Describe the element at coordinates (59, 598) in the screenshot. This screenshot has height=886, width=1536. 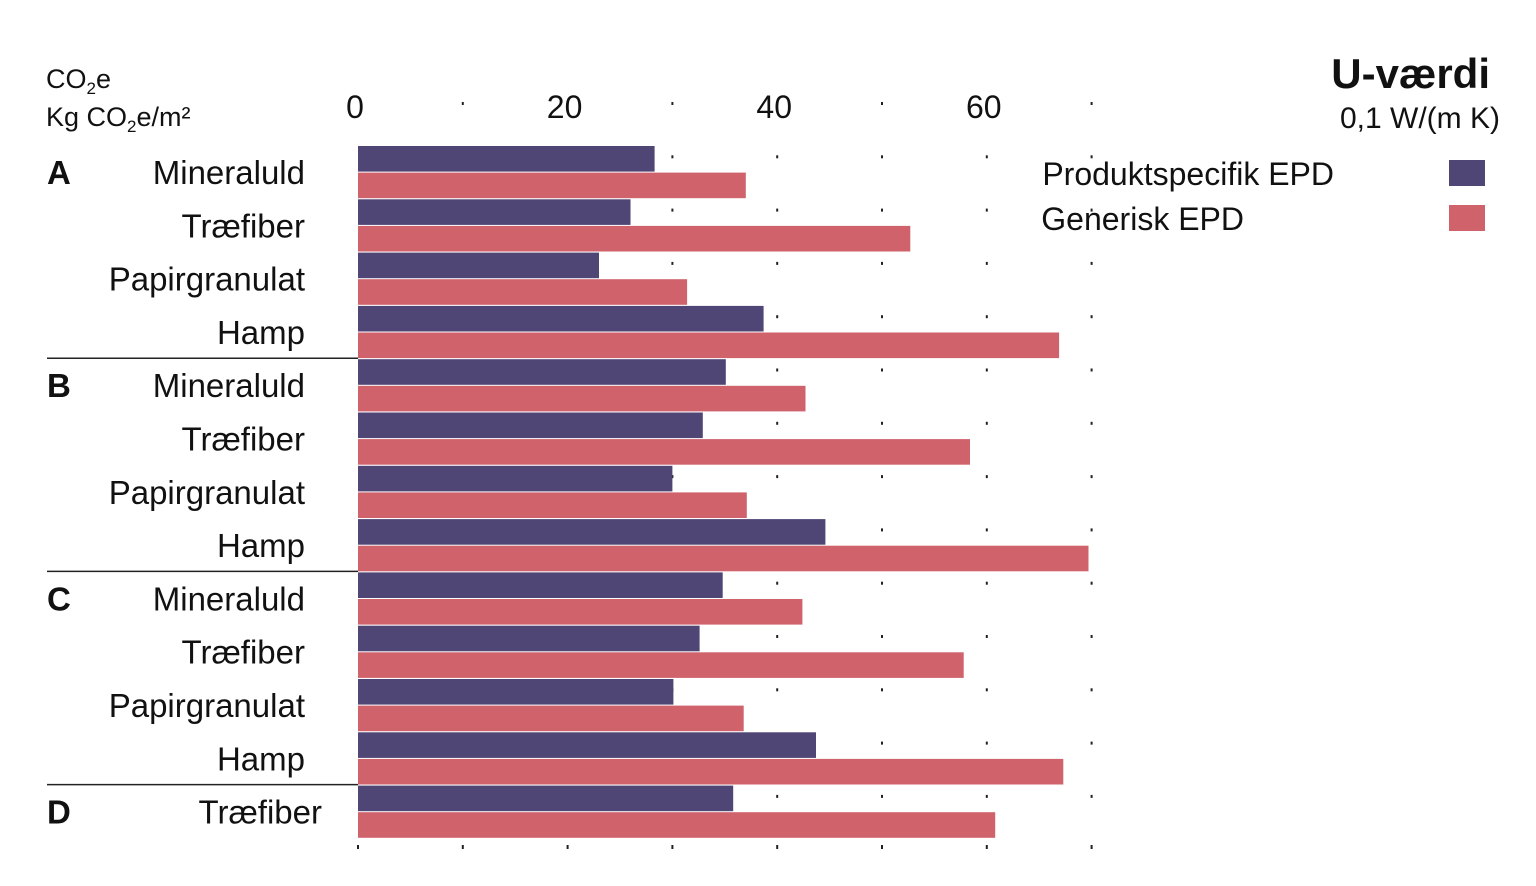
I see `group-label: C` at that location.